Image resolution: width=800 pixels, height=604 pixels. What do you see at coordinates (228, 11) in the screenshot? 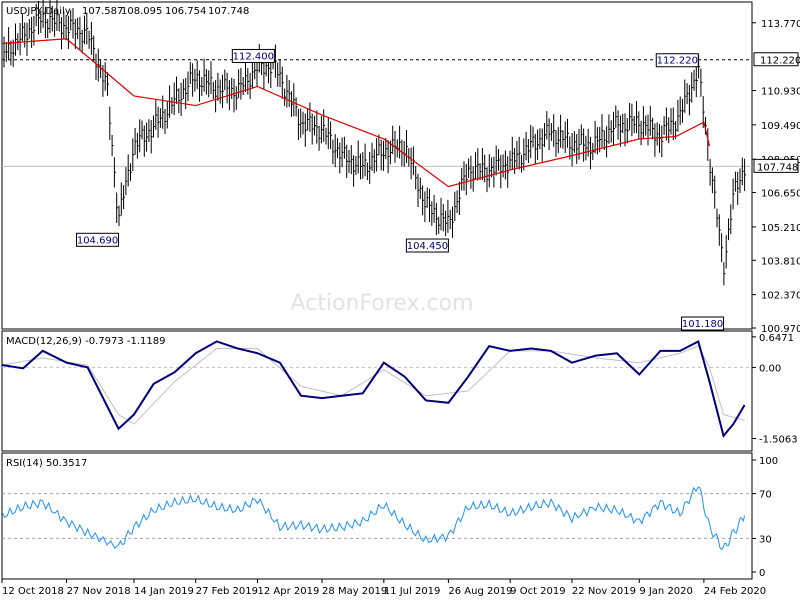
I see `ohlc-close: 107.748` at bounding box center [228, 11].